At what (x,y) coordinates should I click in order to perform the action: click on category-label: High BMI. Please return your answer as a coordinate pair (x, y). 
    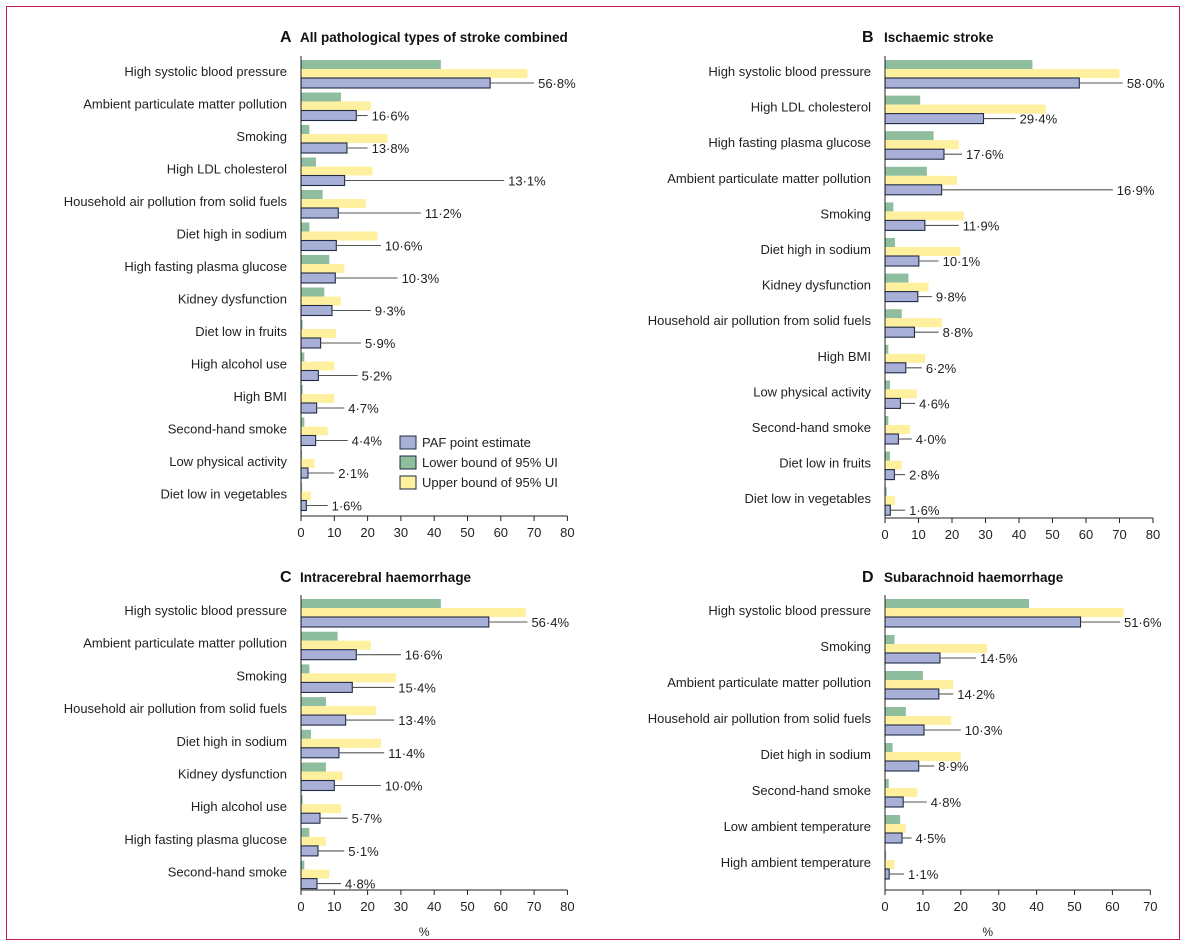
    Looking at the image, I should click on (844, 356).